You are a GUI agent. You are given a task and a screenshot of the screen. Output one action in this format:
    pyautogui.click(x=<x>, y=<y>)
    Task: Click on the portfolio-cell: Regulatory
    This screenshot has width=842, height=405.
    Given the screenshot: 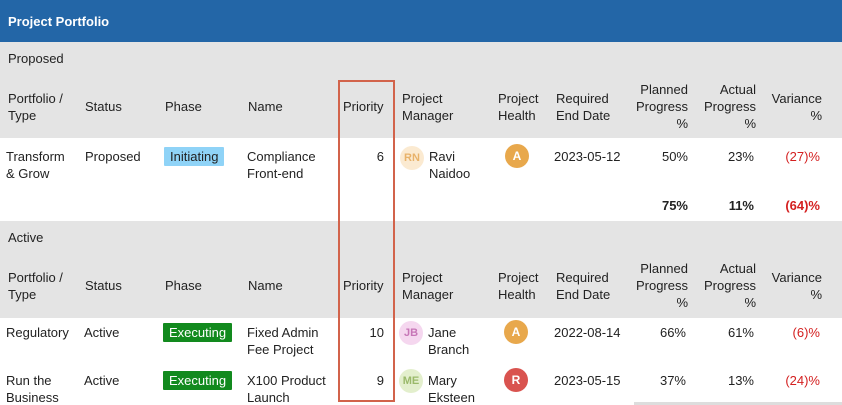 What is the action you would take?
    pyautogui.click(x=37, y=332)
    